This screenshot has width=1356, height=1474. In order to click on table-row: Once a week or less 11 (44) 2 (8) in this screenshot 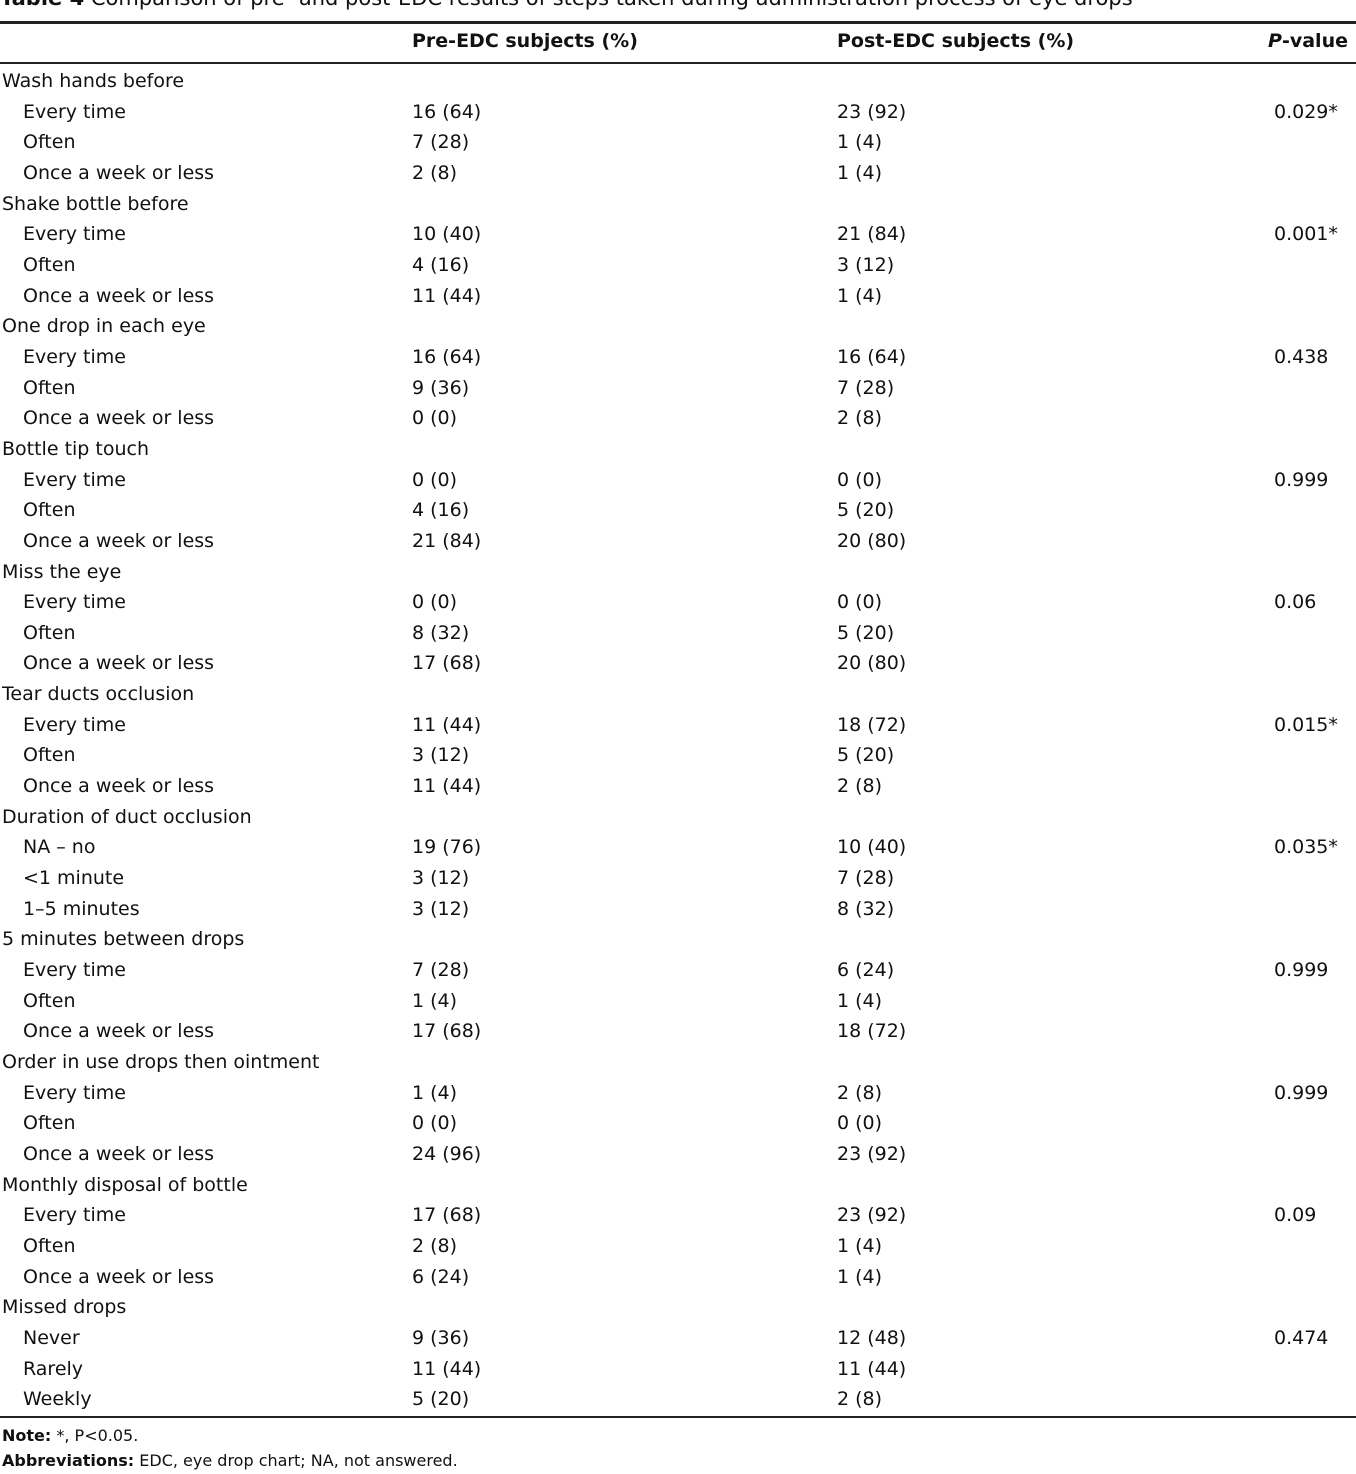, I will do `click(678, 786)`.